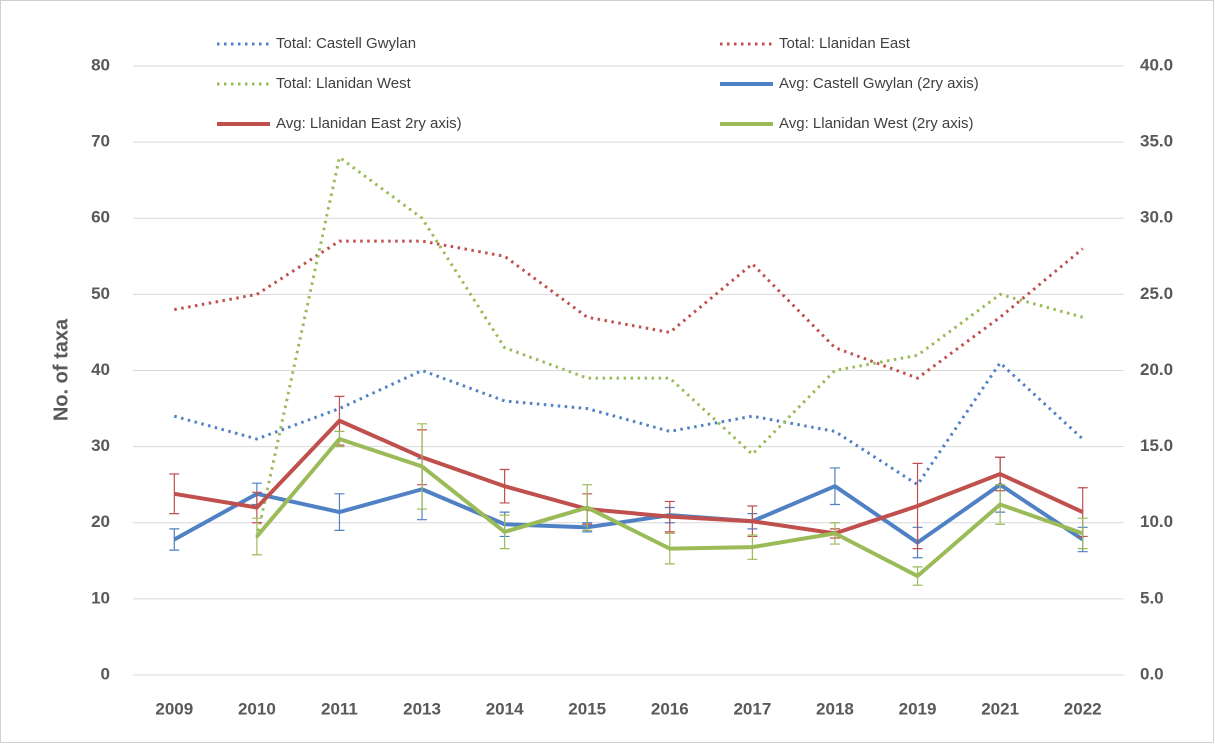 The height and width of the screenshot is (749, 1215). Describe the element at coordinates (1156, 369) in the screenshot. I see `y2-tick-label: 20.0` at that location.